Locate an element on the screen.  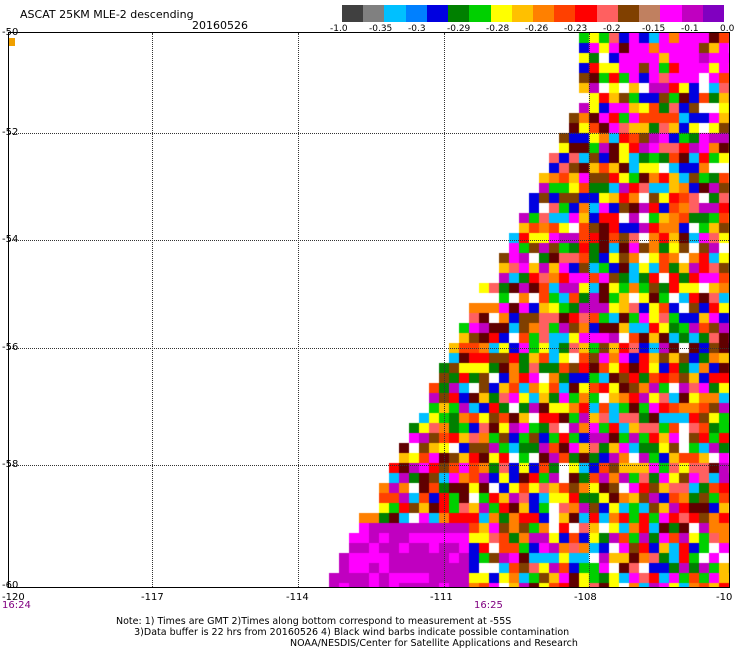
lat-label-58: -58 is located at coordinates (10, 464).